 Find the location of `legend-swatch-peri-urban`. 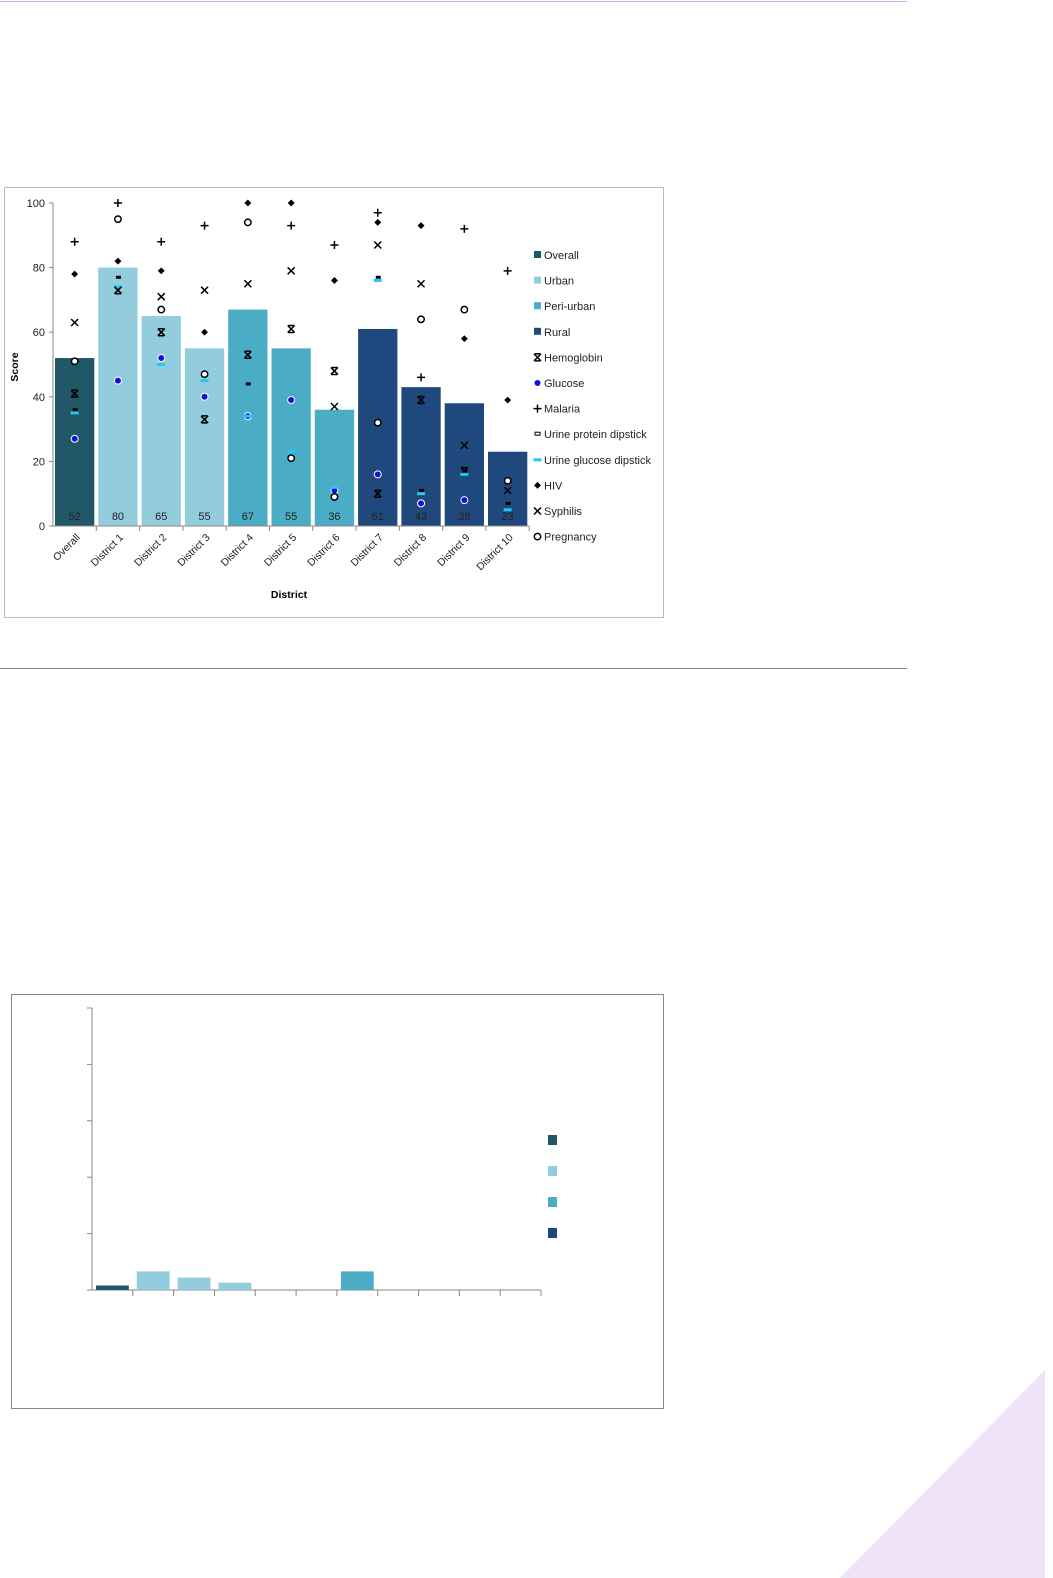

legend-swatch-peri-urban is located at coordinates (552, 1202).